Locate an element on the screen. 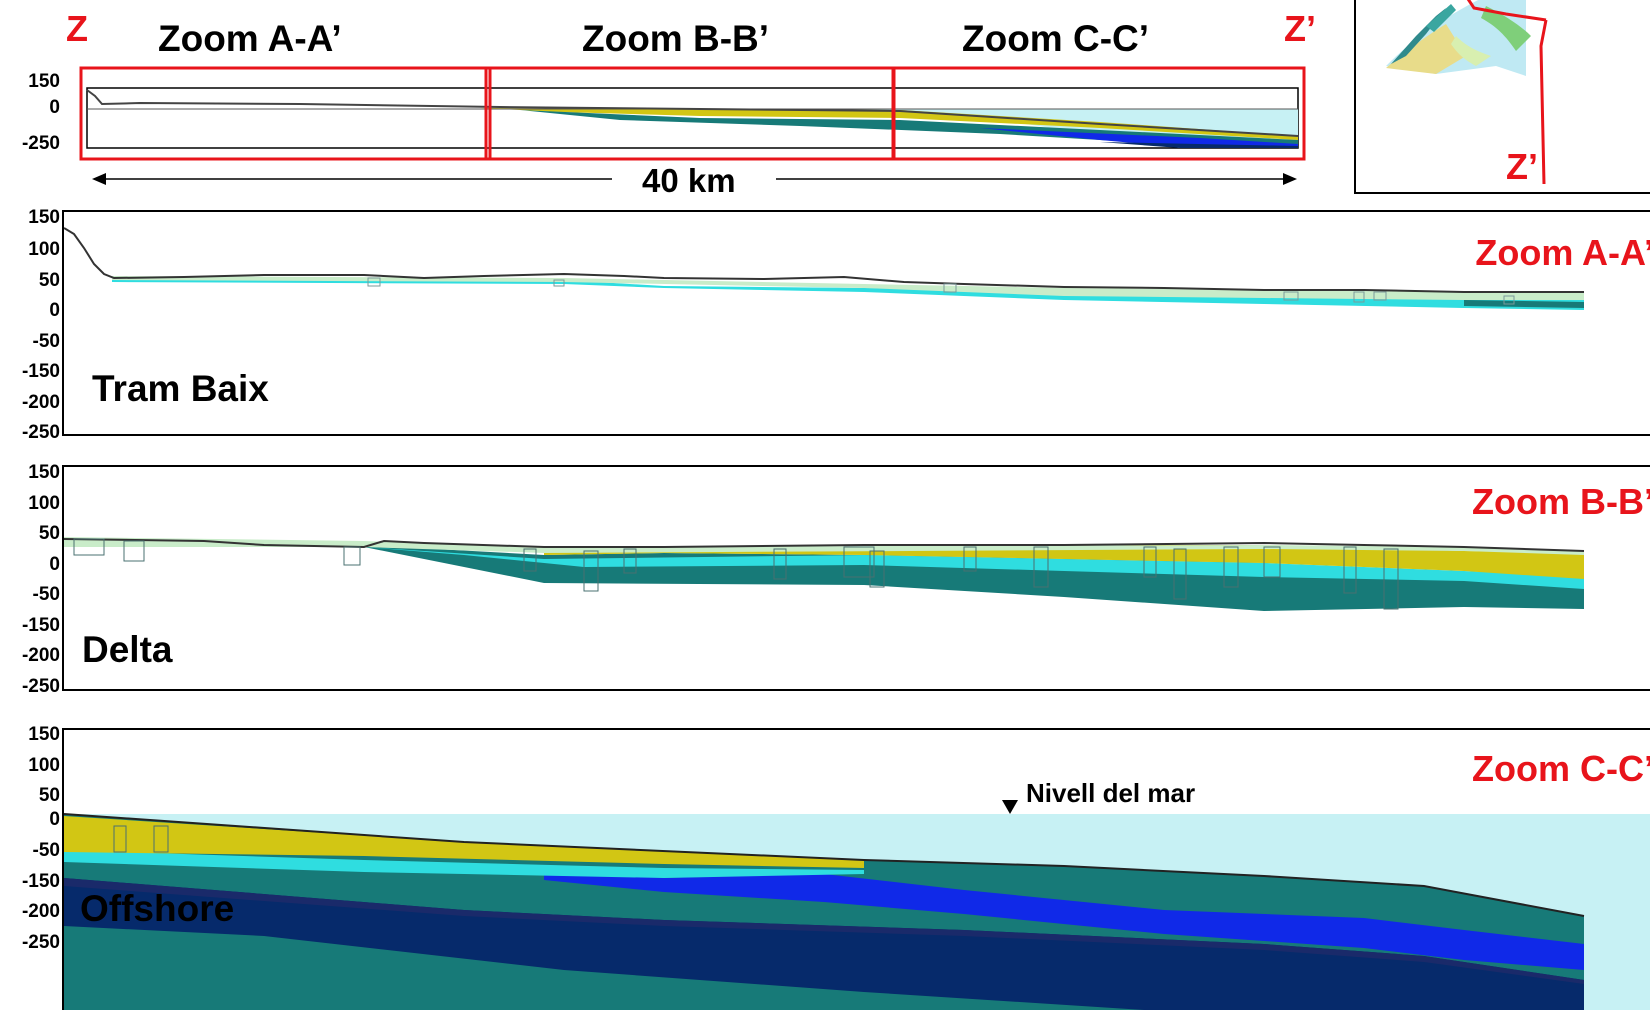 The height and width of the screenshot is (1010, 1650). panel3-zoom-label: Zoom C-C’ is located at coordinates (1561, 768).